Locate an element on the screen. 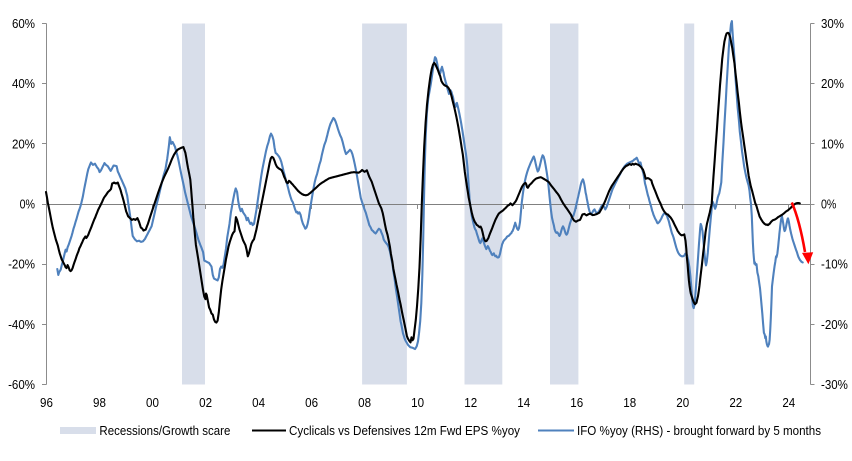  svg-text: 08 is located at coordinates (364, 402).